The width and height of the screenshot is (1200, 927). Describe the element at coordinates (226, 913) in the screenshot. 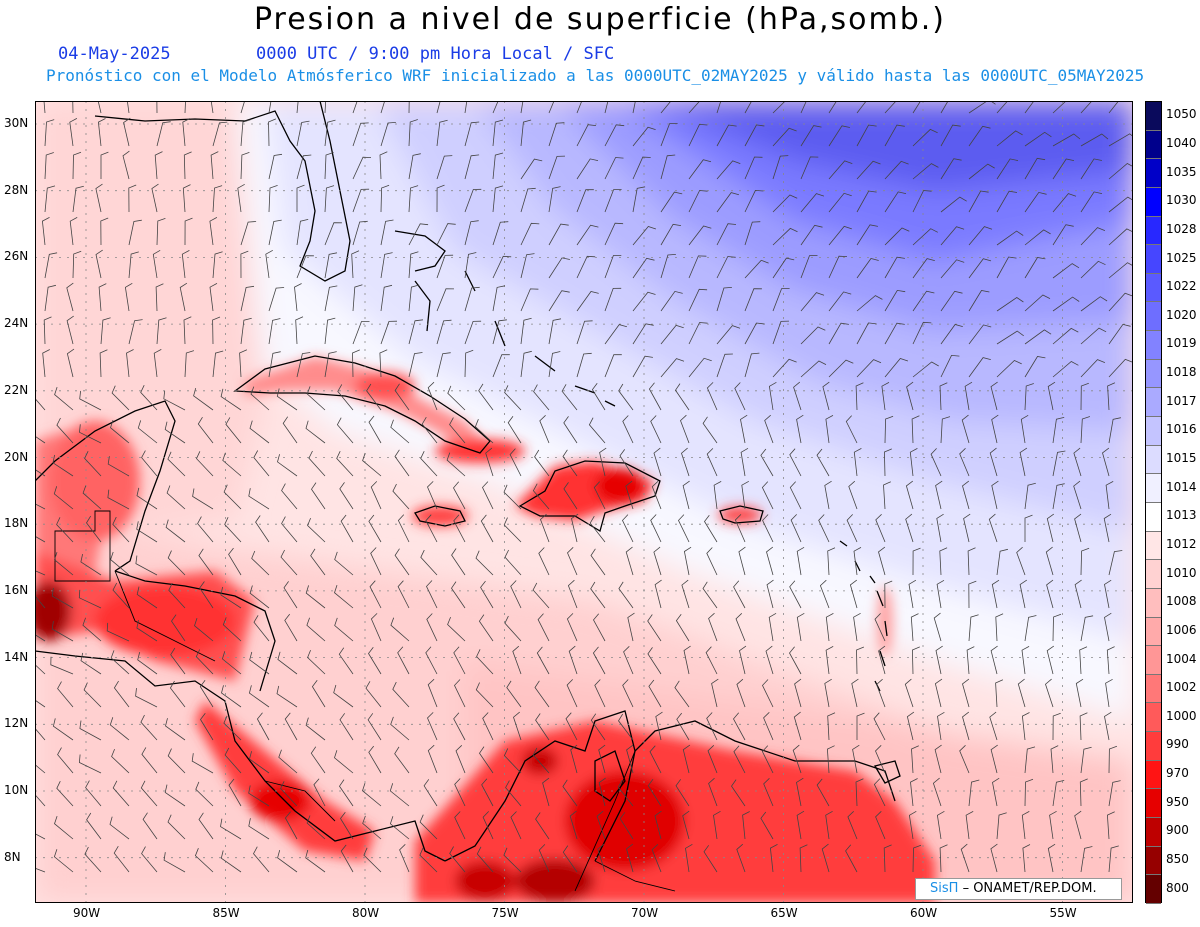

I see `longitude-label: 85W` at that location.